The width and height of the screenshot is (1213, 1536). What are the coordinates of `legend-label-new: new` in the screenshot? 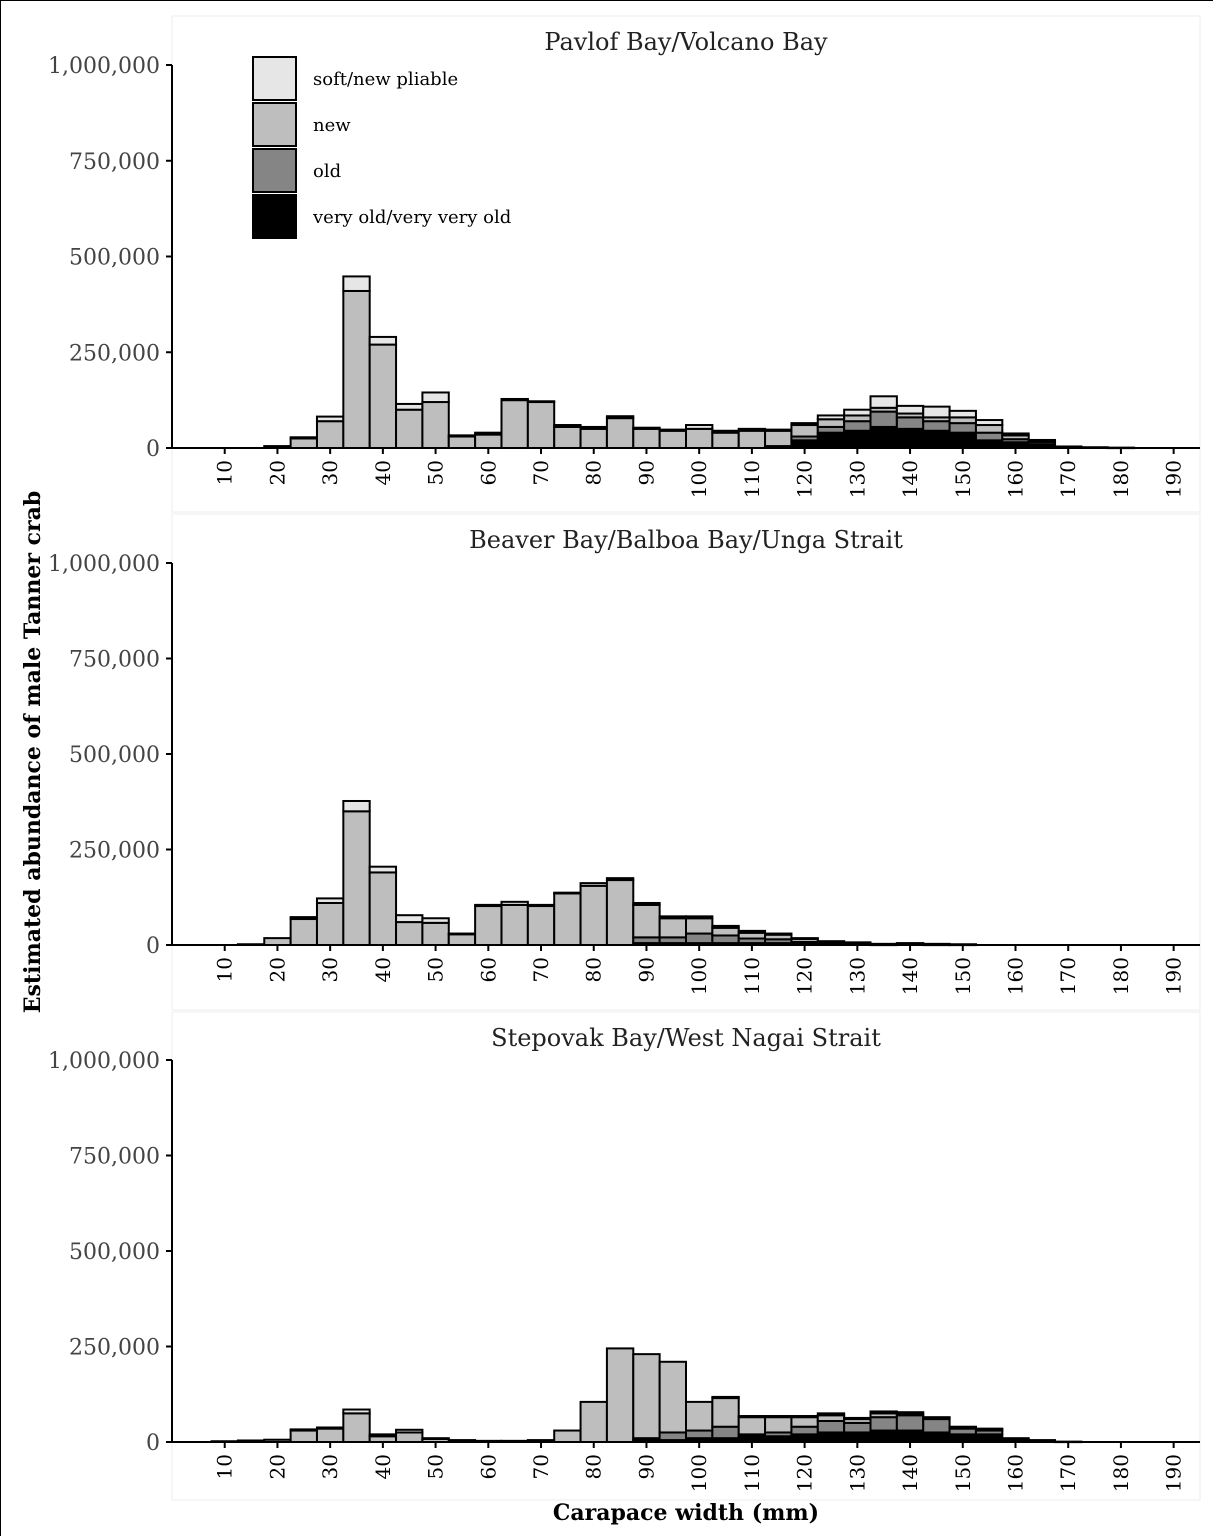 It's located at (332, 125).